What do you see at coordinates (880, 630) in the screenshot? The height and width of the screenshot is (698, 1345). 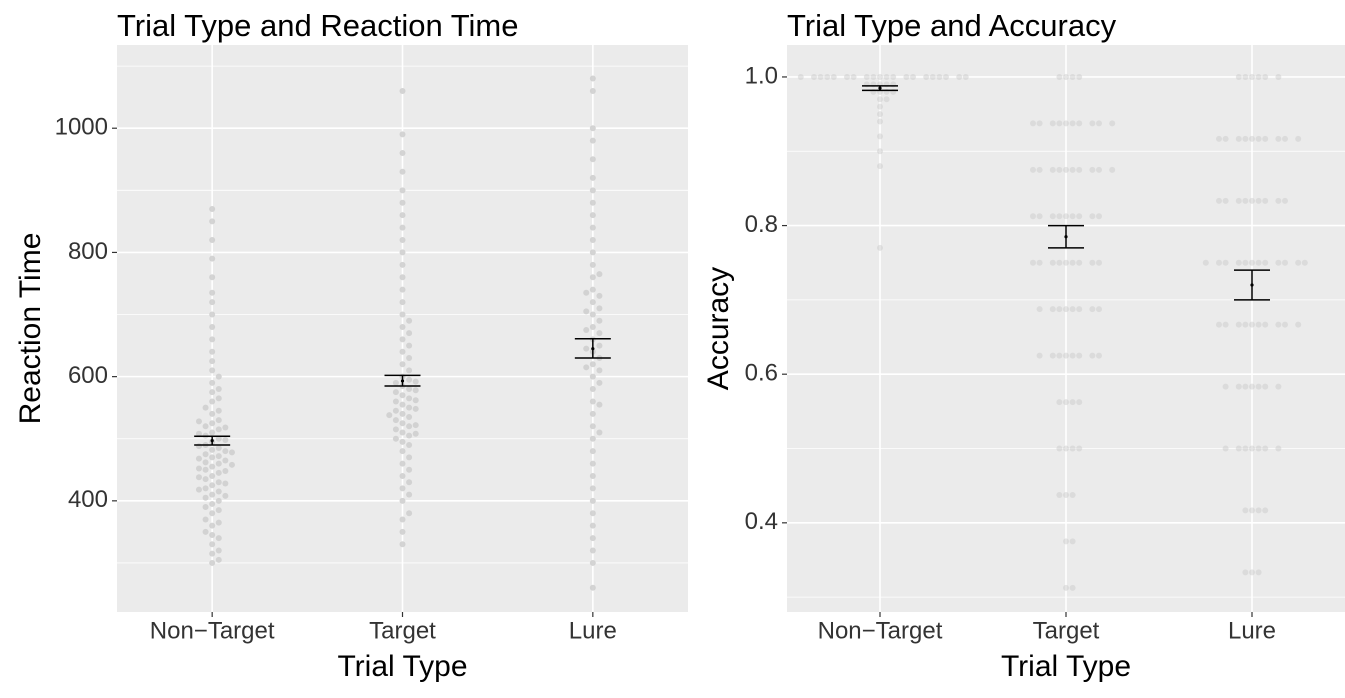 I see `x-tick-label: Non−Target` at bounding box center [880, 630].